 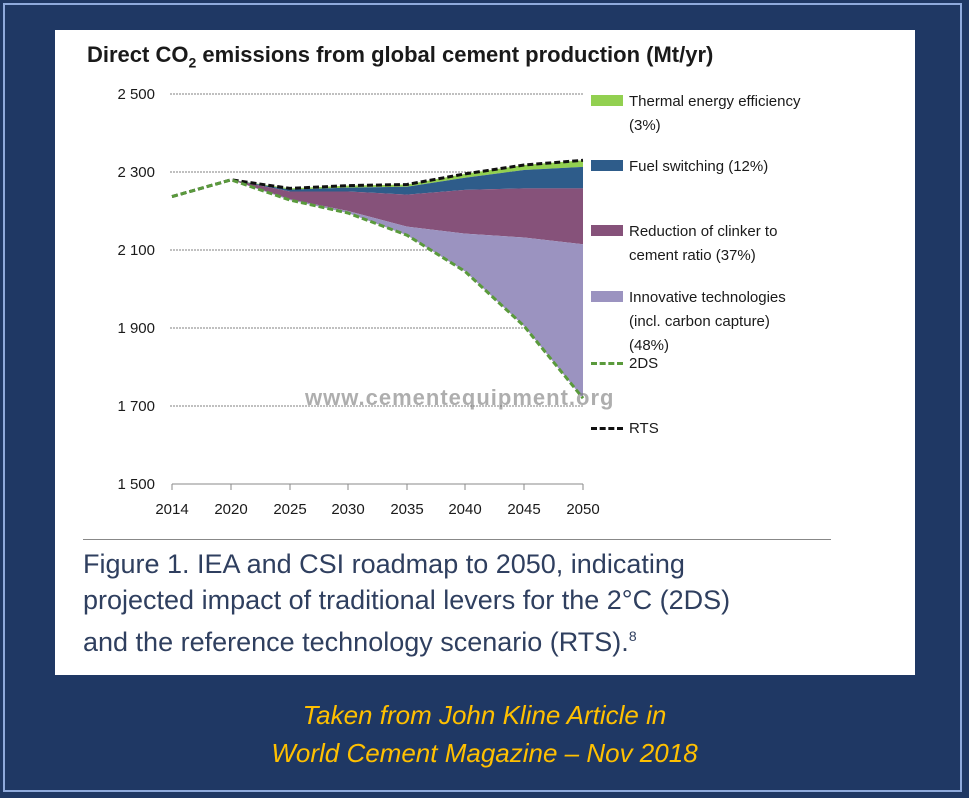 What do you see at coordinates (607, 296) in the screenshot?
I see `legend-swatch-innovative` at bounding box center [607, 296].